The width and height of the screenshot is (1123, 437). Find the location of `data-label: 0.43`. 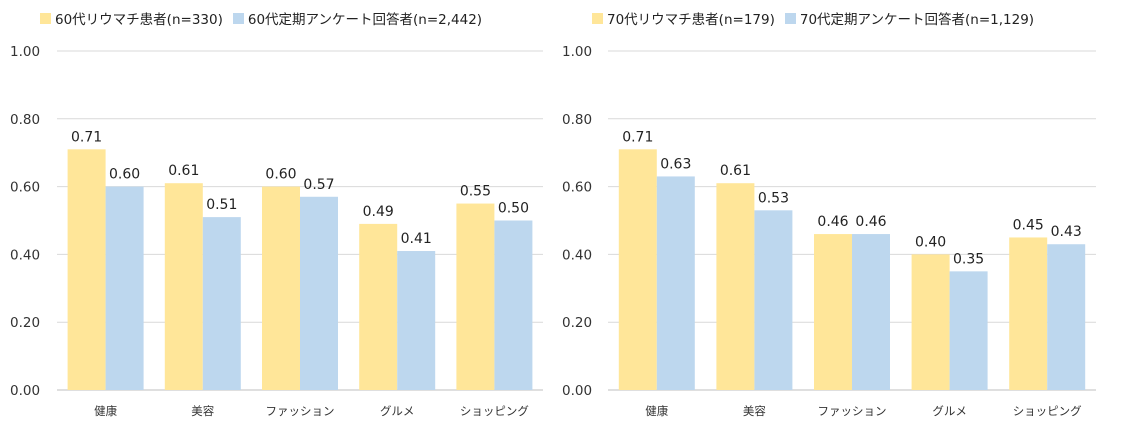

data-label: 0.43 is located at coordinates (1066, 232).